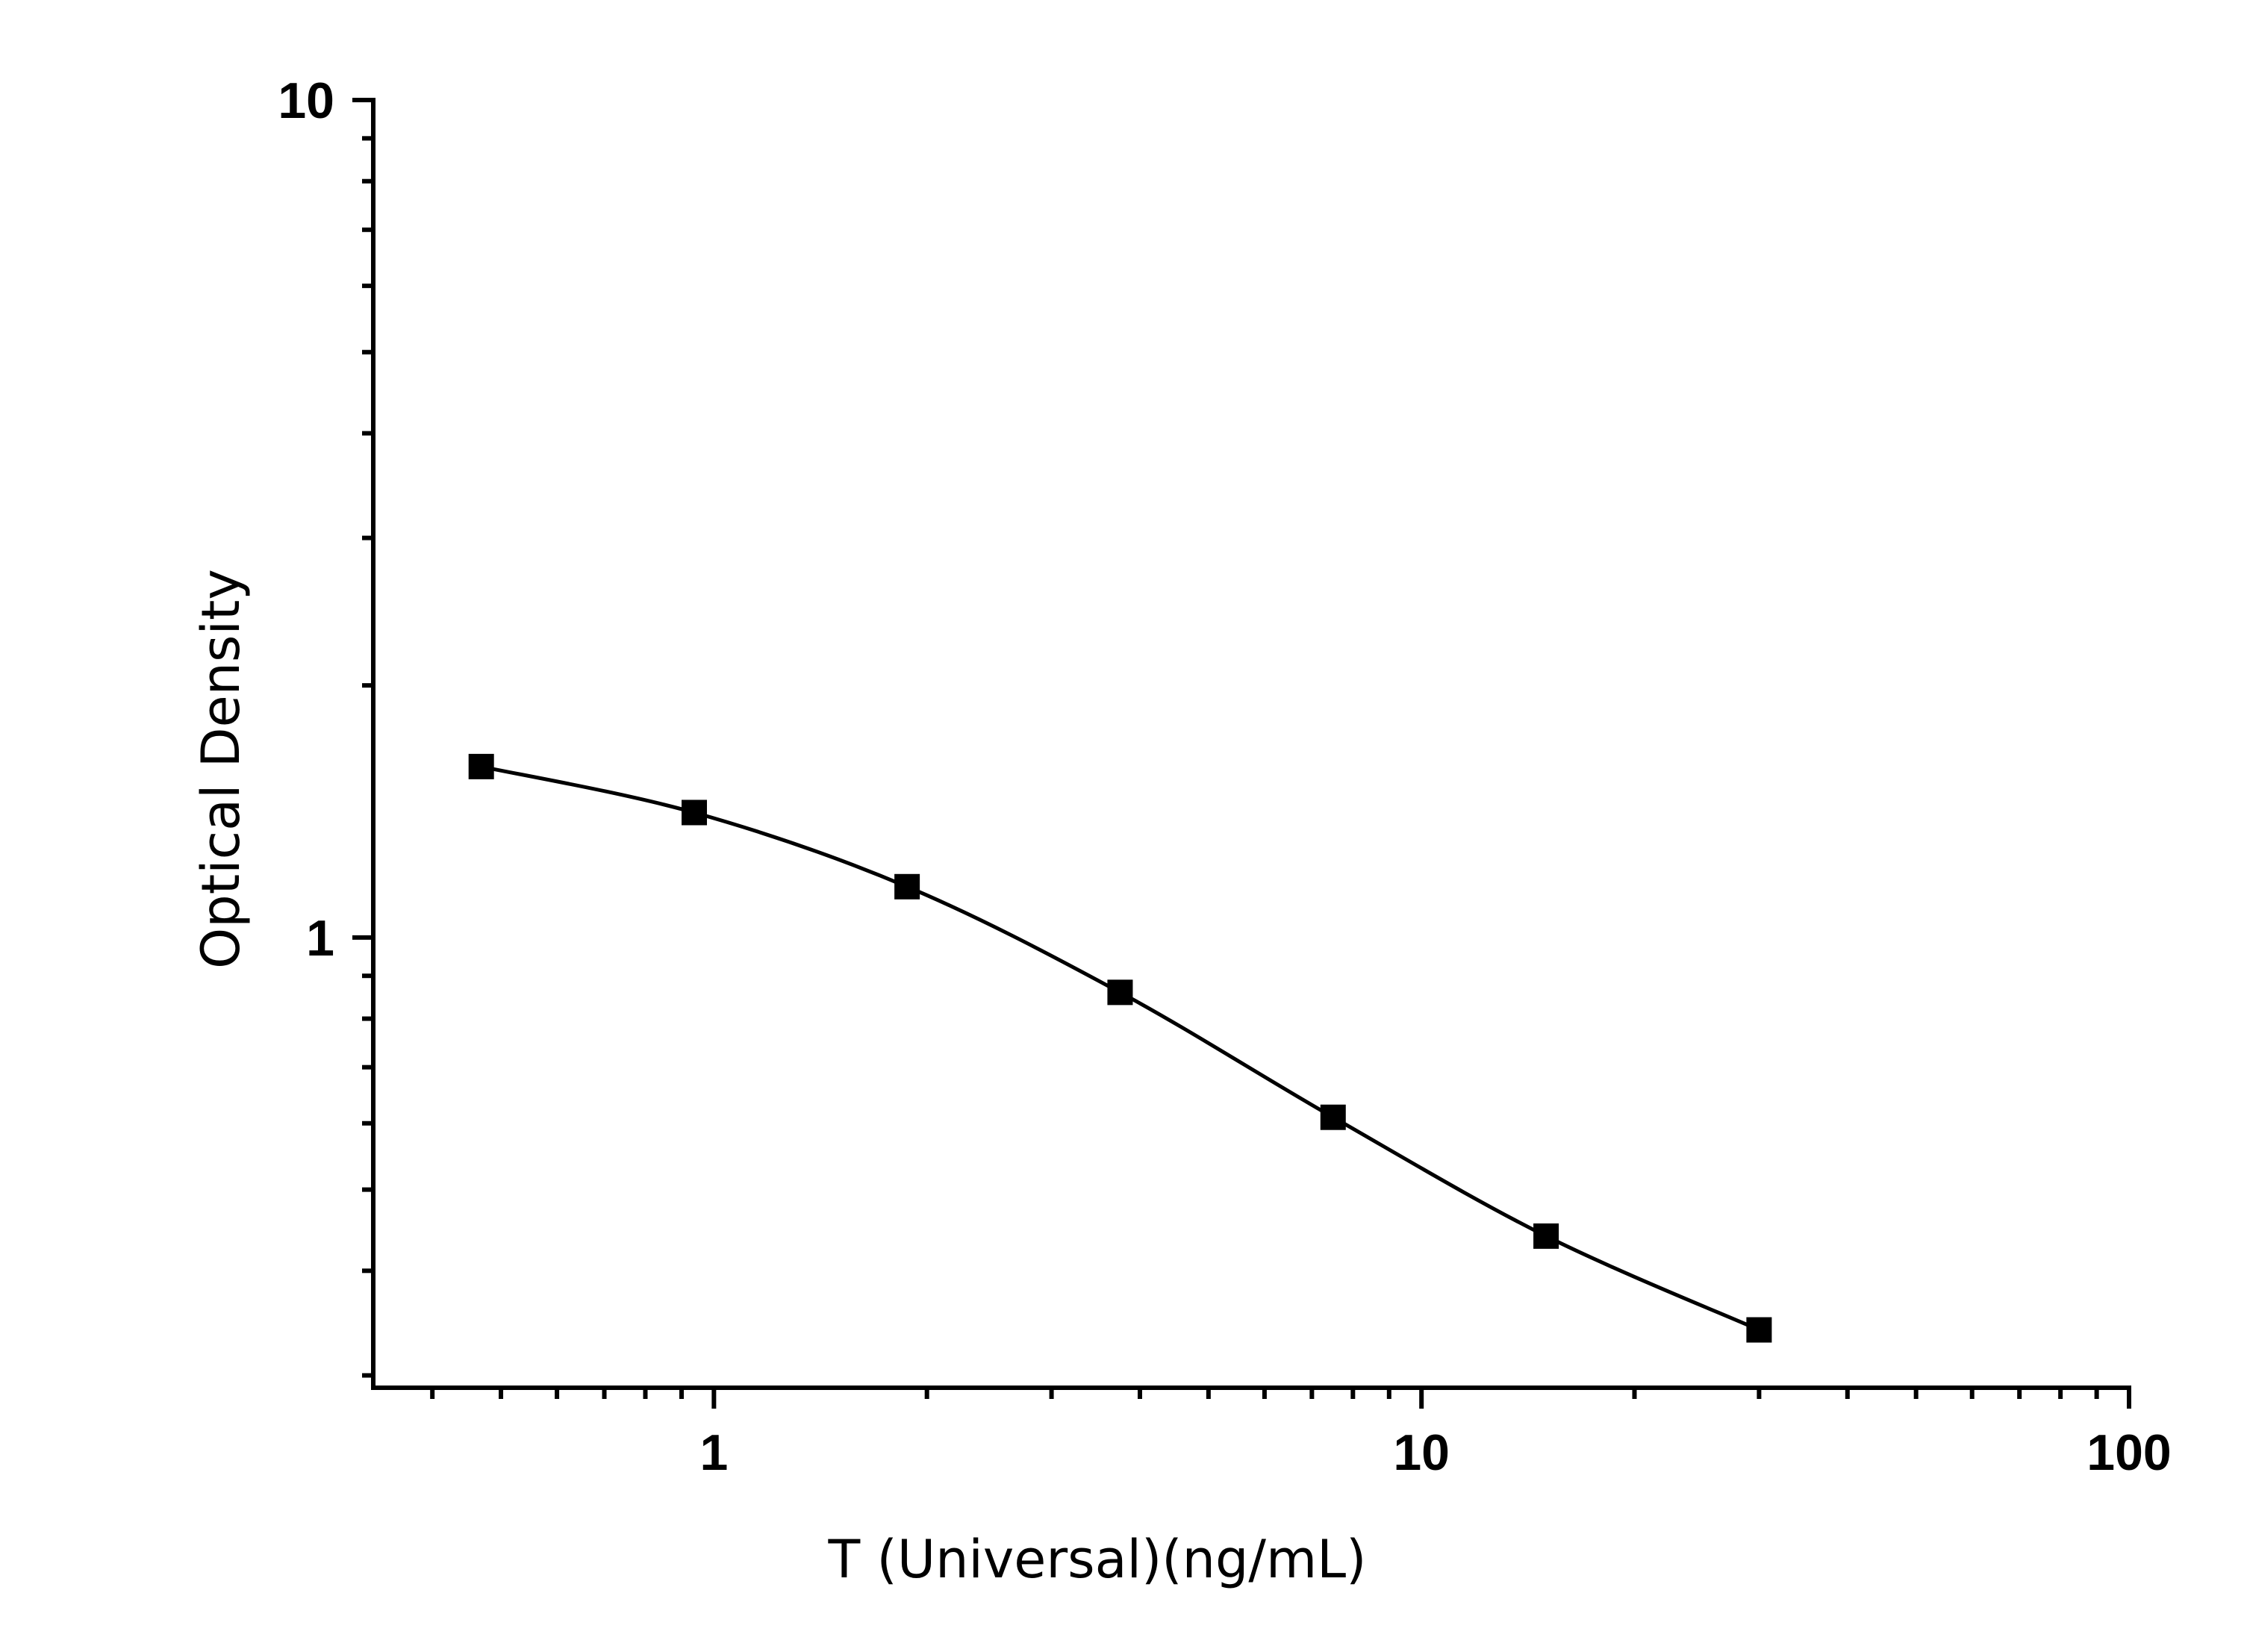 This screenshot has width=2244, height=1652. What do you see at coordinates (1280, 1399) in the screenshot?
I see `x-ticks` at bounding box center [1280, 1399].